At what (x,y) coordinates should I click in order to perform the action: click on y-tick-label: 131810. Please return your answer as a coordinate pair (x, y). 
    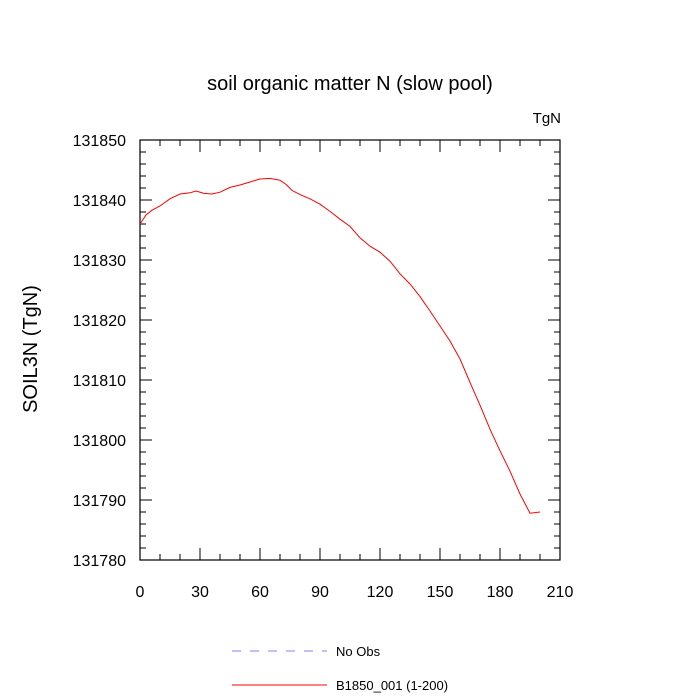
    Looking at the image, I should click on (99, 381).